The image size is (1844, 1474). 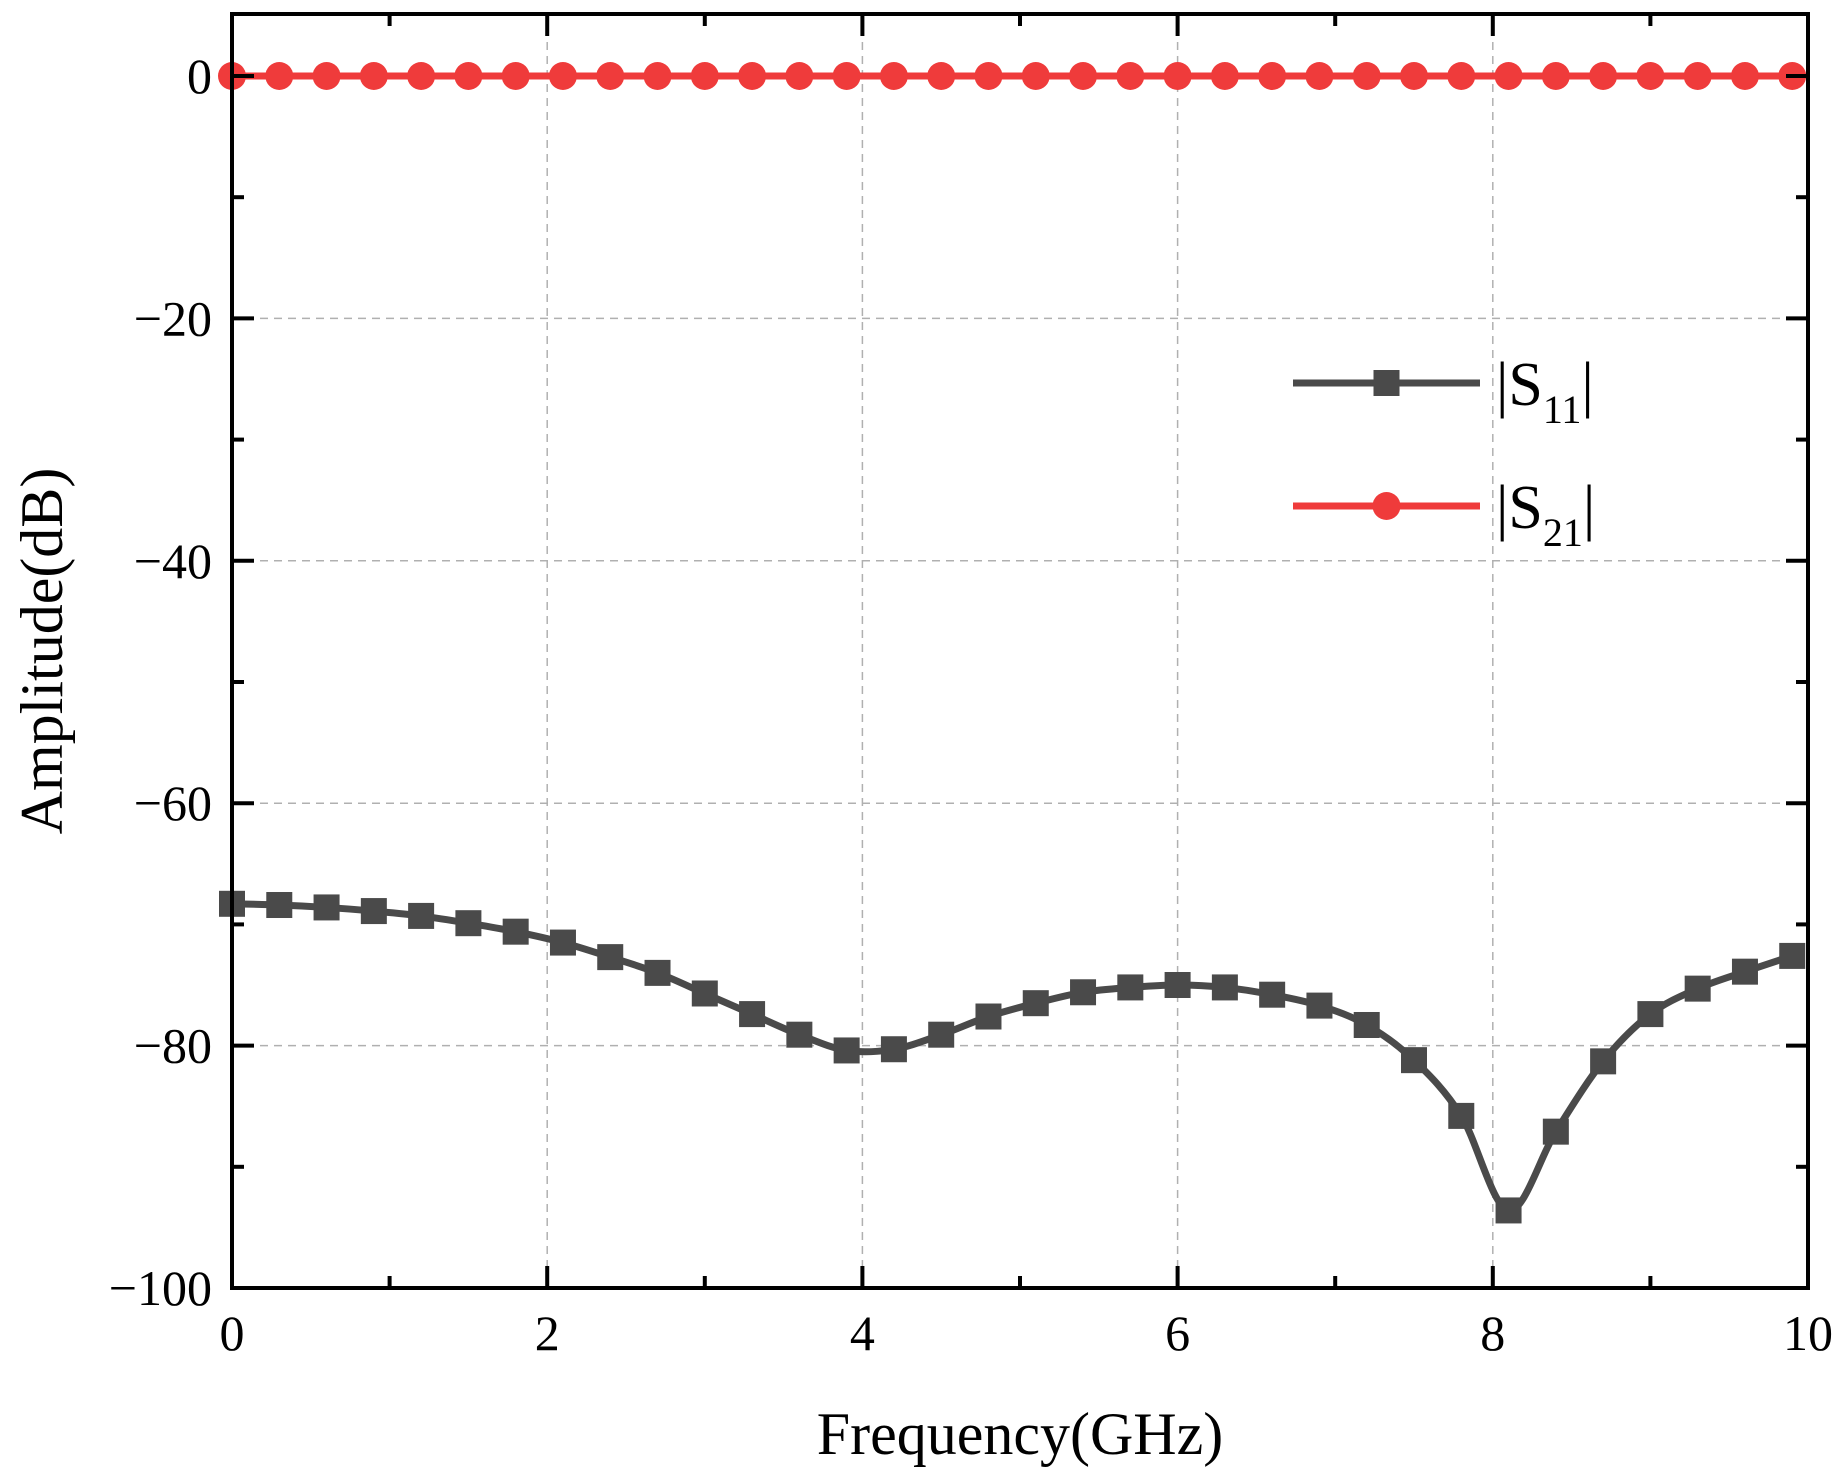 What do you see at coordinates (160, 1288) in the screenshot?
I see `y-tick-label: −100` at bounding box center [160, 1288].